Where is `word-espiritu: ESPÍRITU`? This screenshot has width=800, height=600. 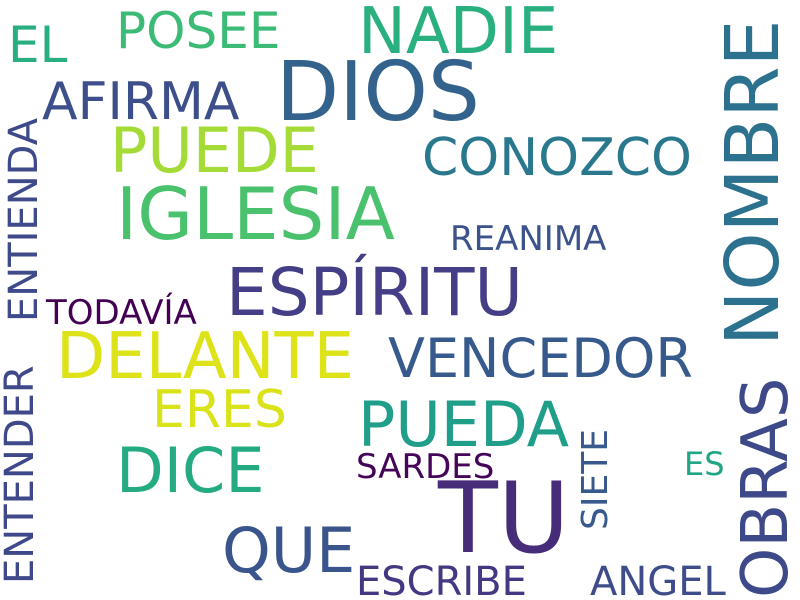
word-espiritu: ESPÍRITU is located at coordinates (374, 292).